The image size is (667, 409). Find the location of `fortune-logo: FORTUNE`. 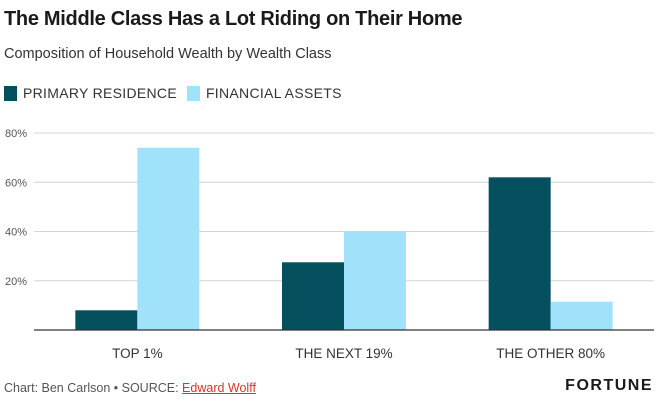

fortune-logo: FORTUNE is located at coordinates (609, 385).